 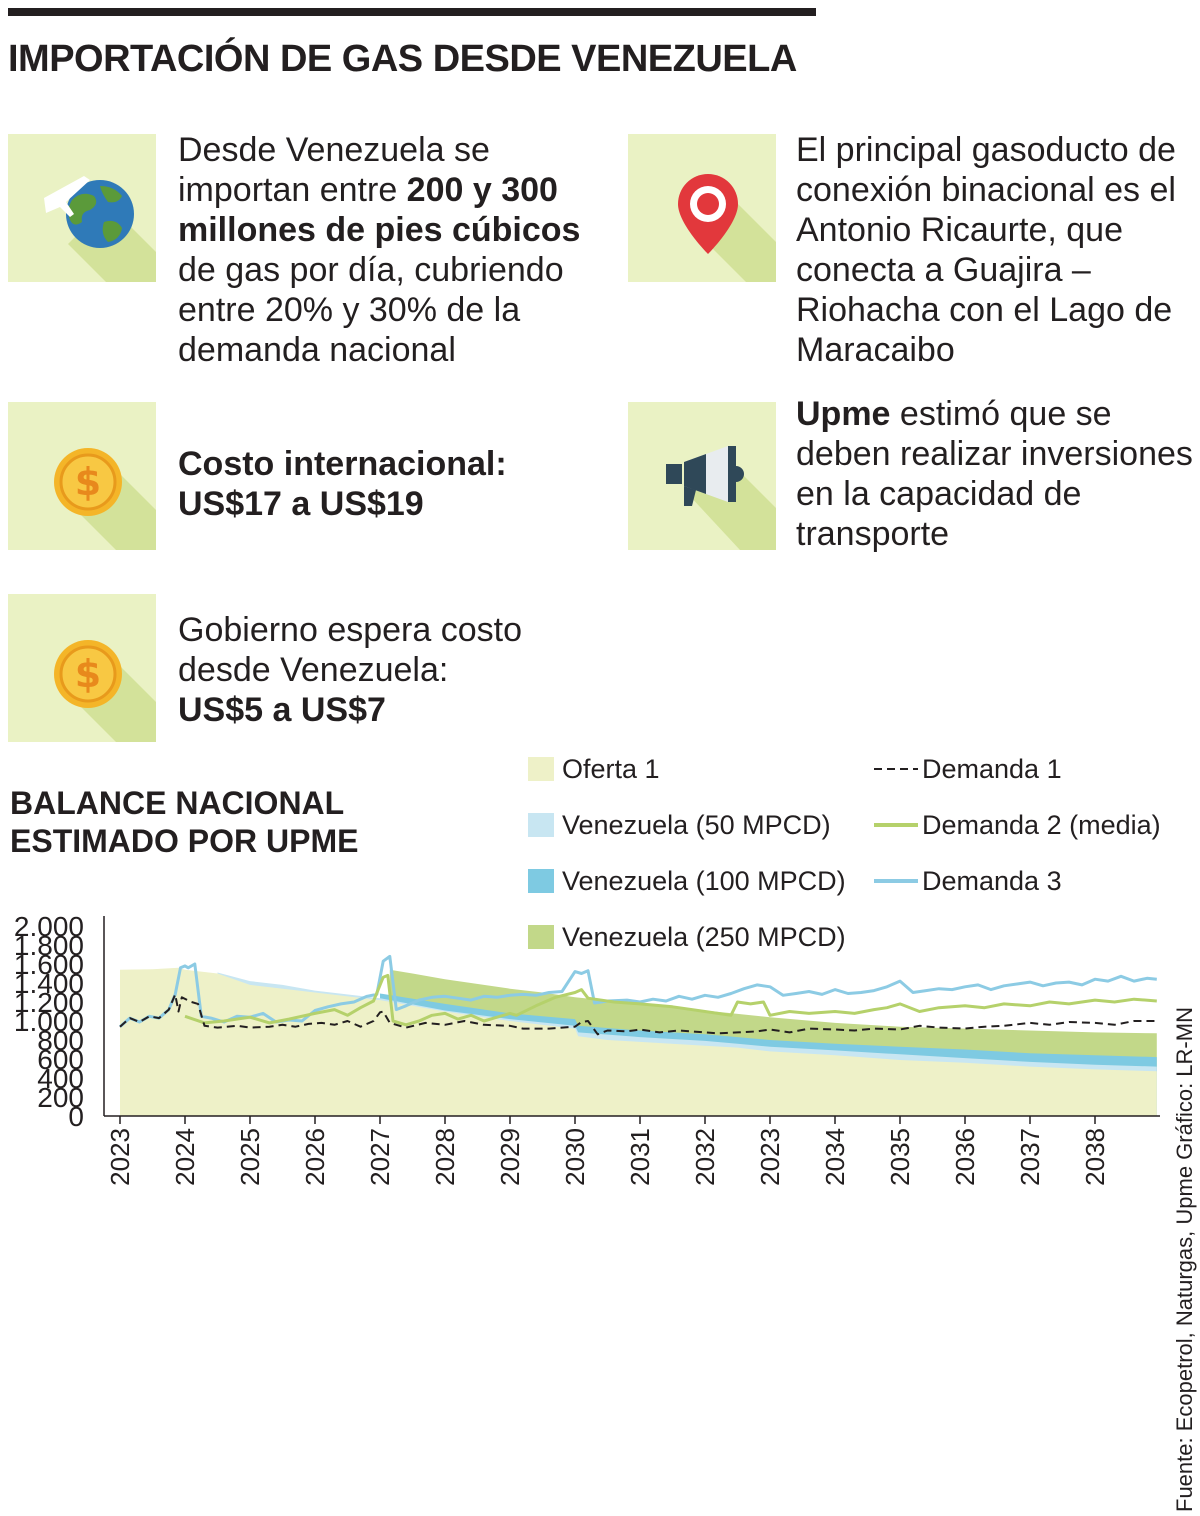 I want to click on y-tick-label: 1.600, so click(x=49, y=964).